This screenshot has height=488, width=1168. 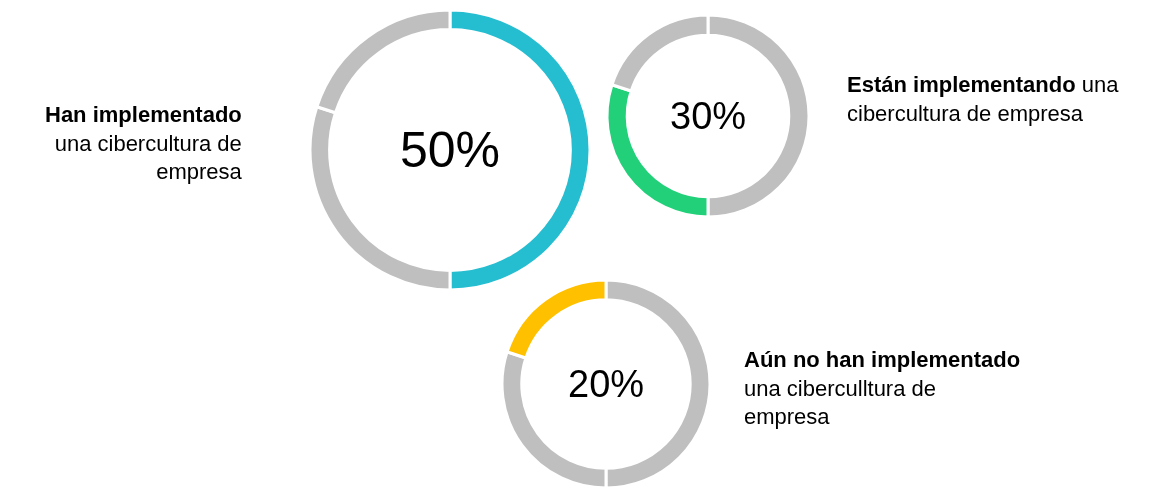 What do you see at coordinates (708, 116) in the screenshot?
I see `text: 30%` at bounding box center [708, 116].